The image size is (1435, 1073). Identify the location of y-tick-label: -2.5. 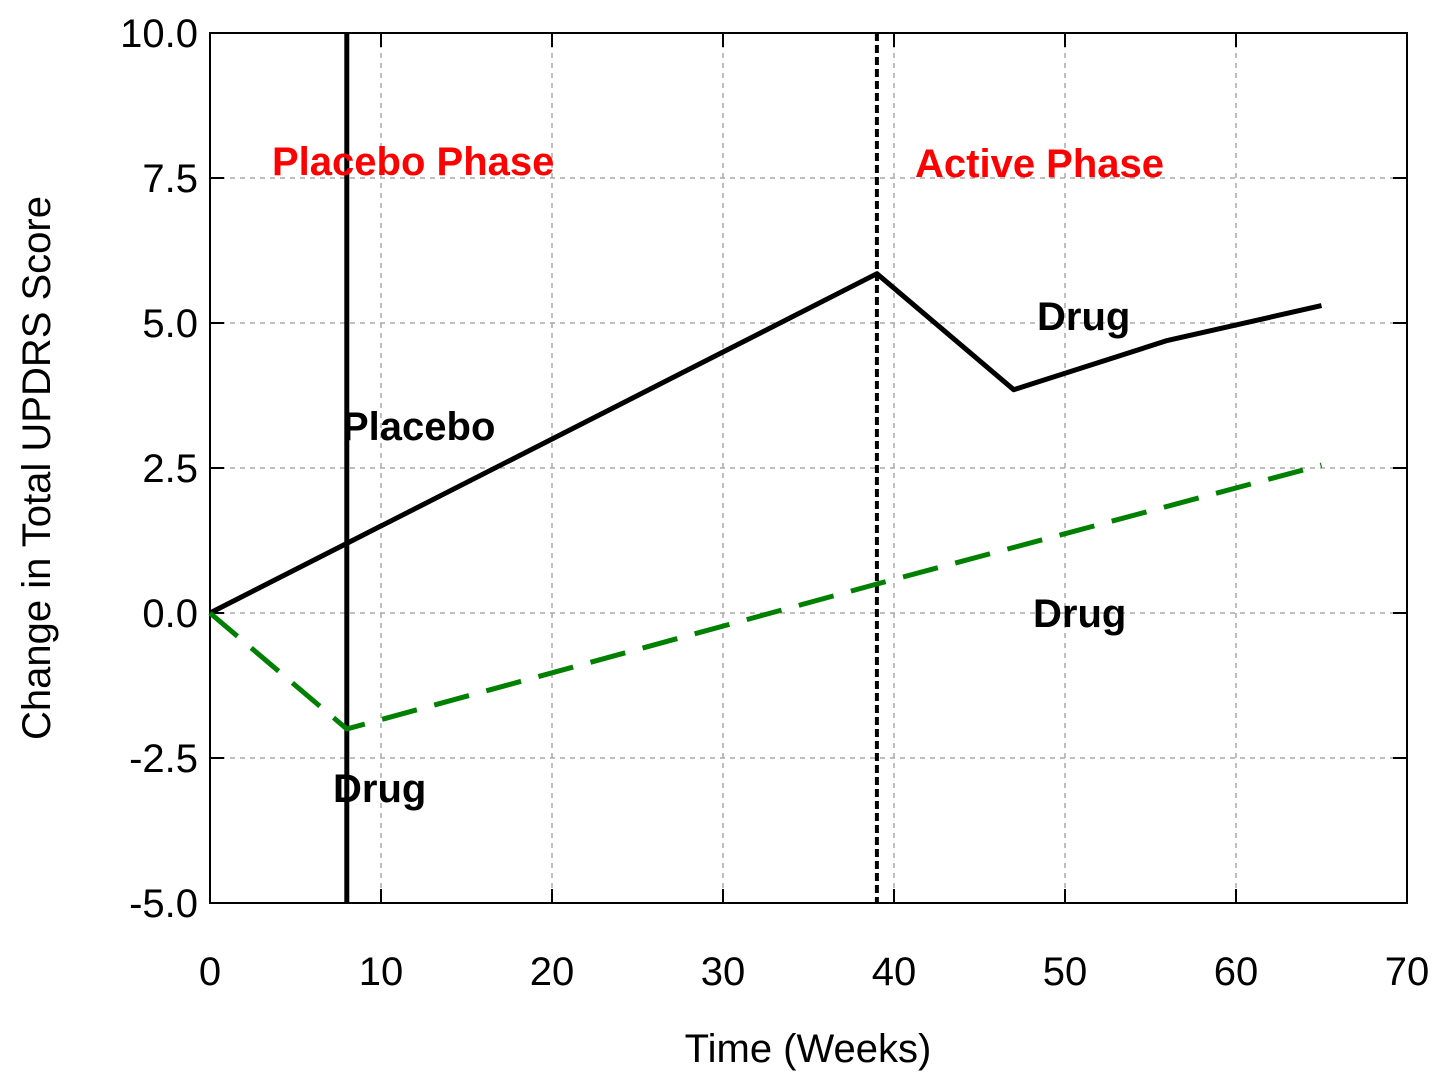
(163, 759).